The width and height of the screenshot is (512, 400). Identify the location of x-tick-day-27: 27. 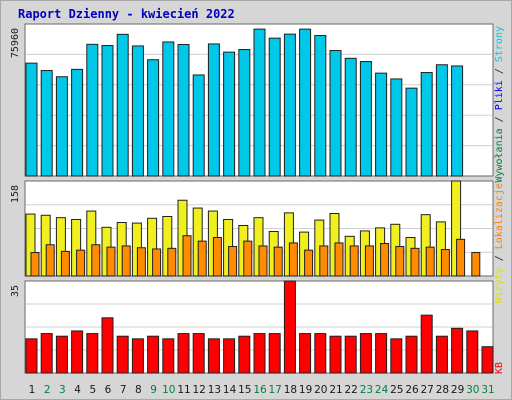
(427, 390).